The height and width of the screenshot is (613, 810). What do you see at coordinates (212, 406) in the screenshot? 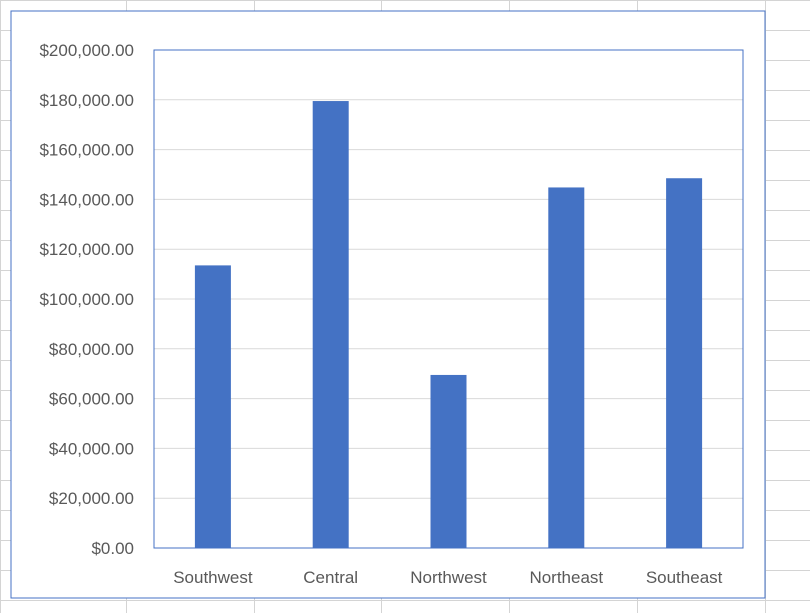
I see `bar-southwest` at bounding box center [212, 406].